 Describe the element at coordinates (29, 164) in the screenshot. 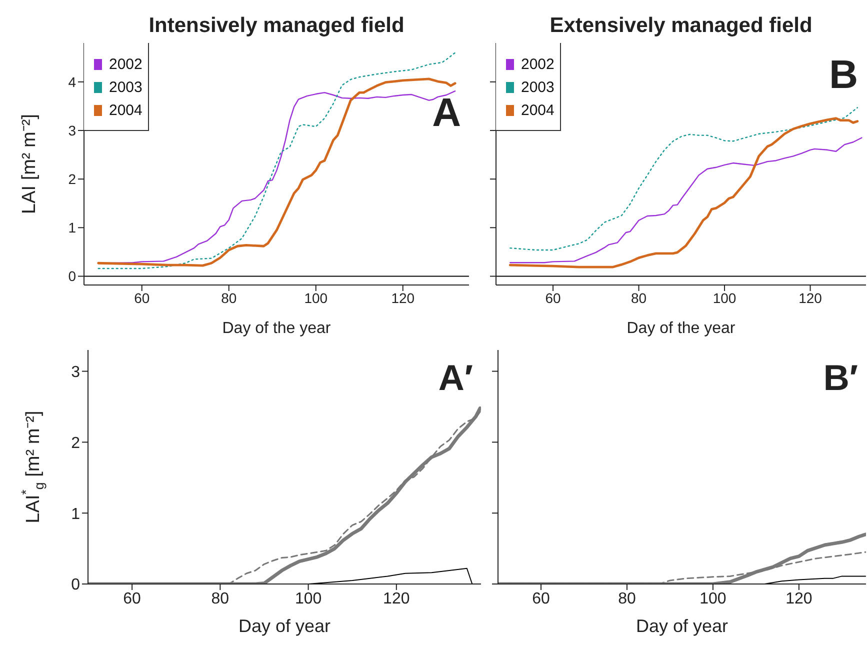

I see `y-axis-title: LAI [m² m⁻²]` at that location.